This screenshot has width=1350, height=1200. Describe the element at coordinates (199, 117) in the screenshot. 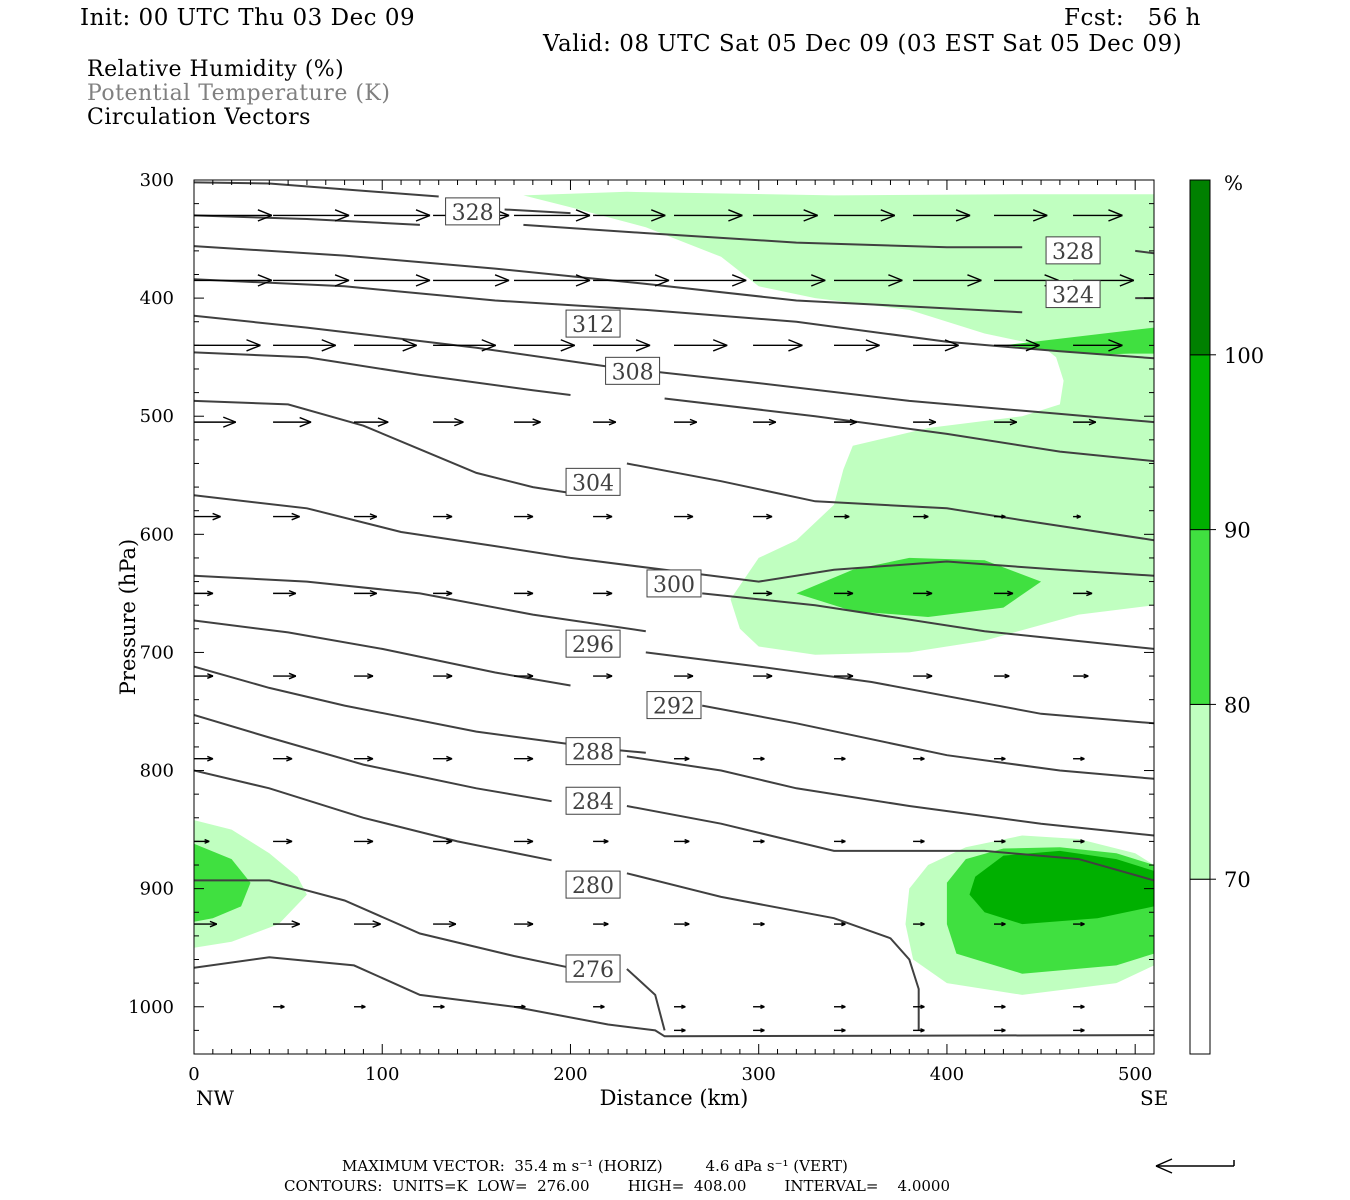

I see `legend-circulation-vectors: Circulation Vectors` at that location.